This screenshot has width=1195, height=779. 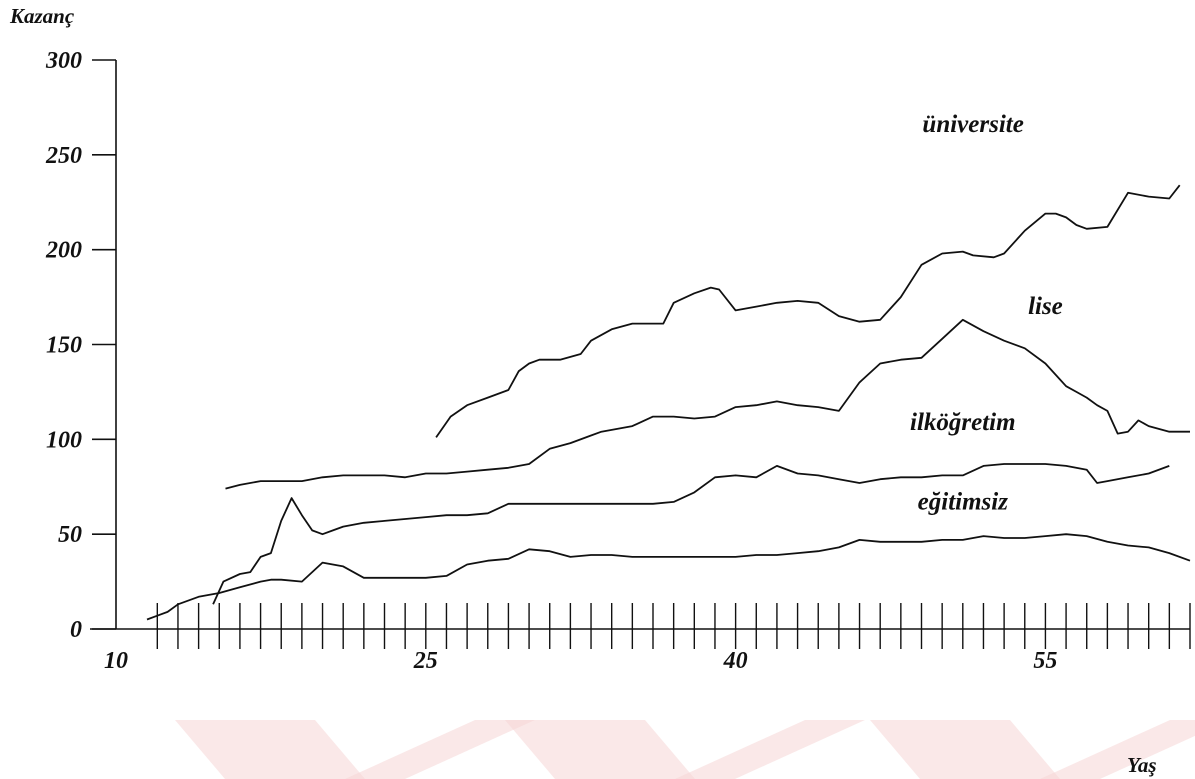 I want to click on x-tick-label: 40, so click(x=735, y=661).